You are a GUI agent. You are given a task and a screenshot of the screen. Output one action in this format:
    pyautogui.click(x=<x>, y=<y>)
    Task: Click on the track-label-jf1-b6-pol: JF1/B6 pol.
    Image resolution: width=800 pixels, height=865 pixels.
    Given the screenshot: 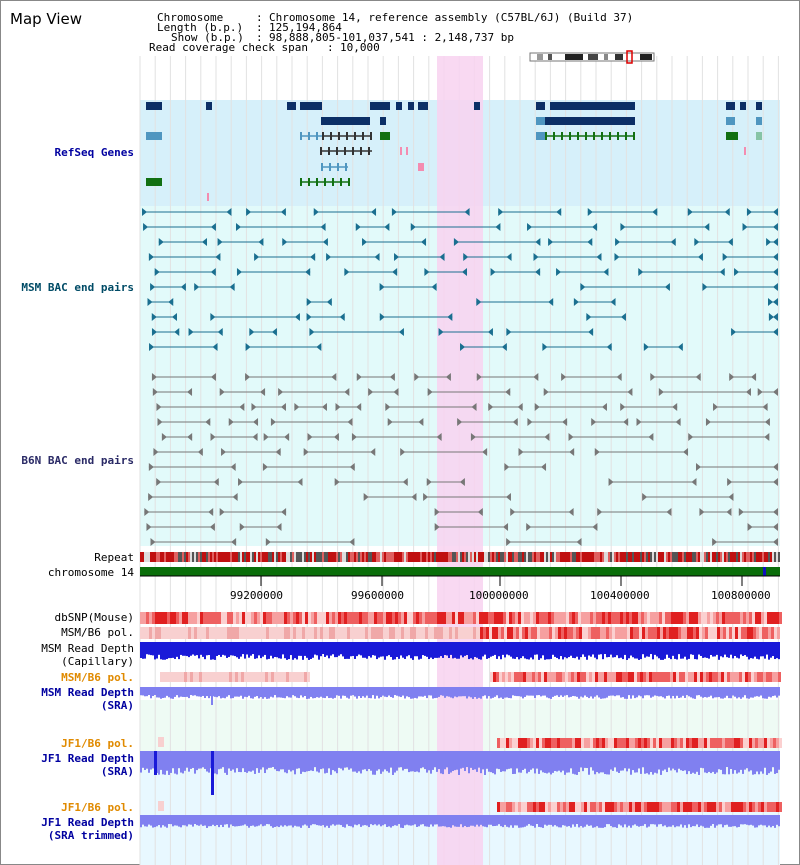 What is the action you would take?
    pyautogui.click(x=97, y=743)
    